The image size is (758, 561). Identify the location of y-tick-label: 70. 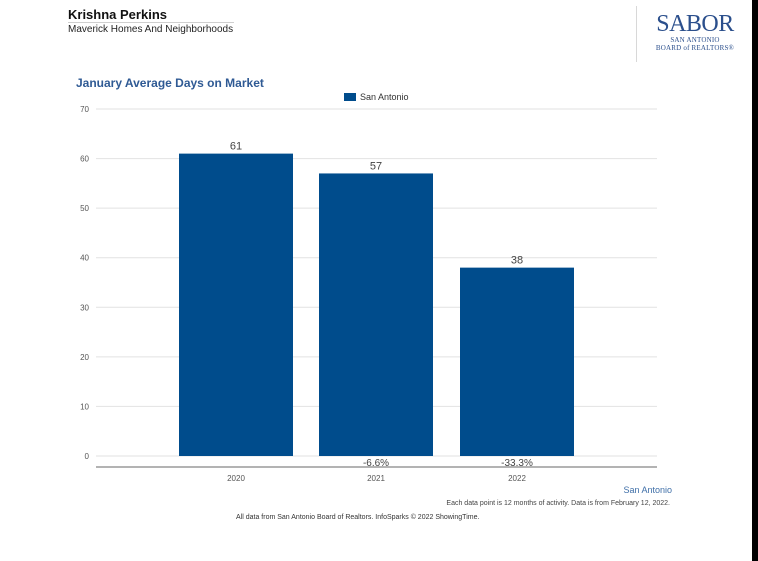
(84, 109).